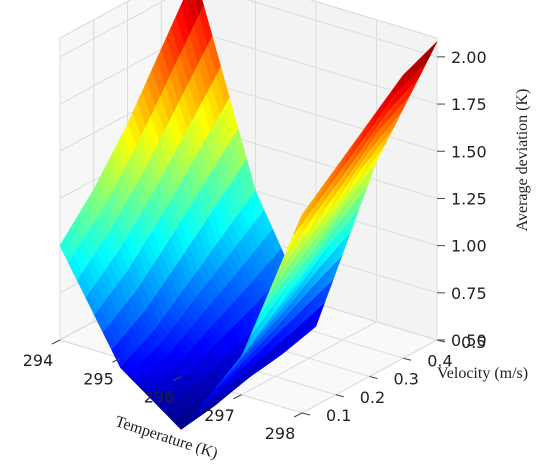 This screenshot has width=550, height=475. I want to click on x-tick-label: 297, so click(219, 415).